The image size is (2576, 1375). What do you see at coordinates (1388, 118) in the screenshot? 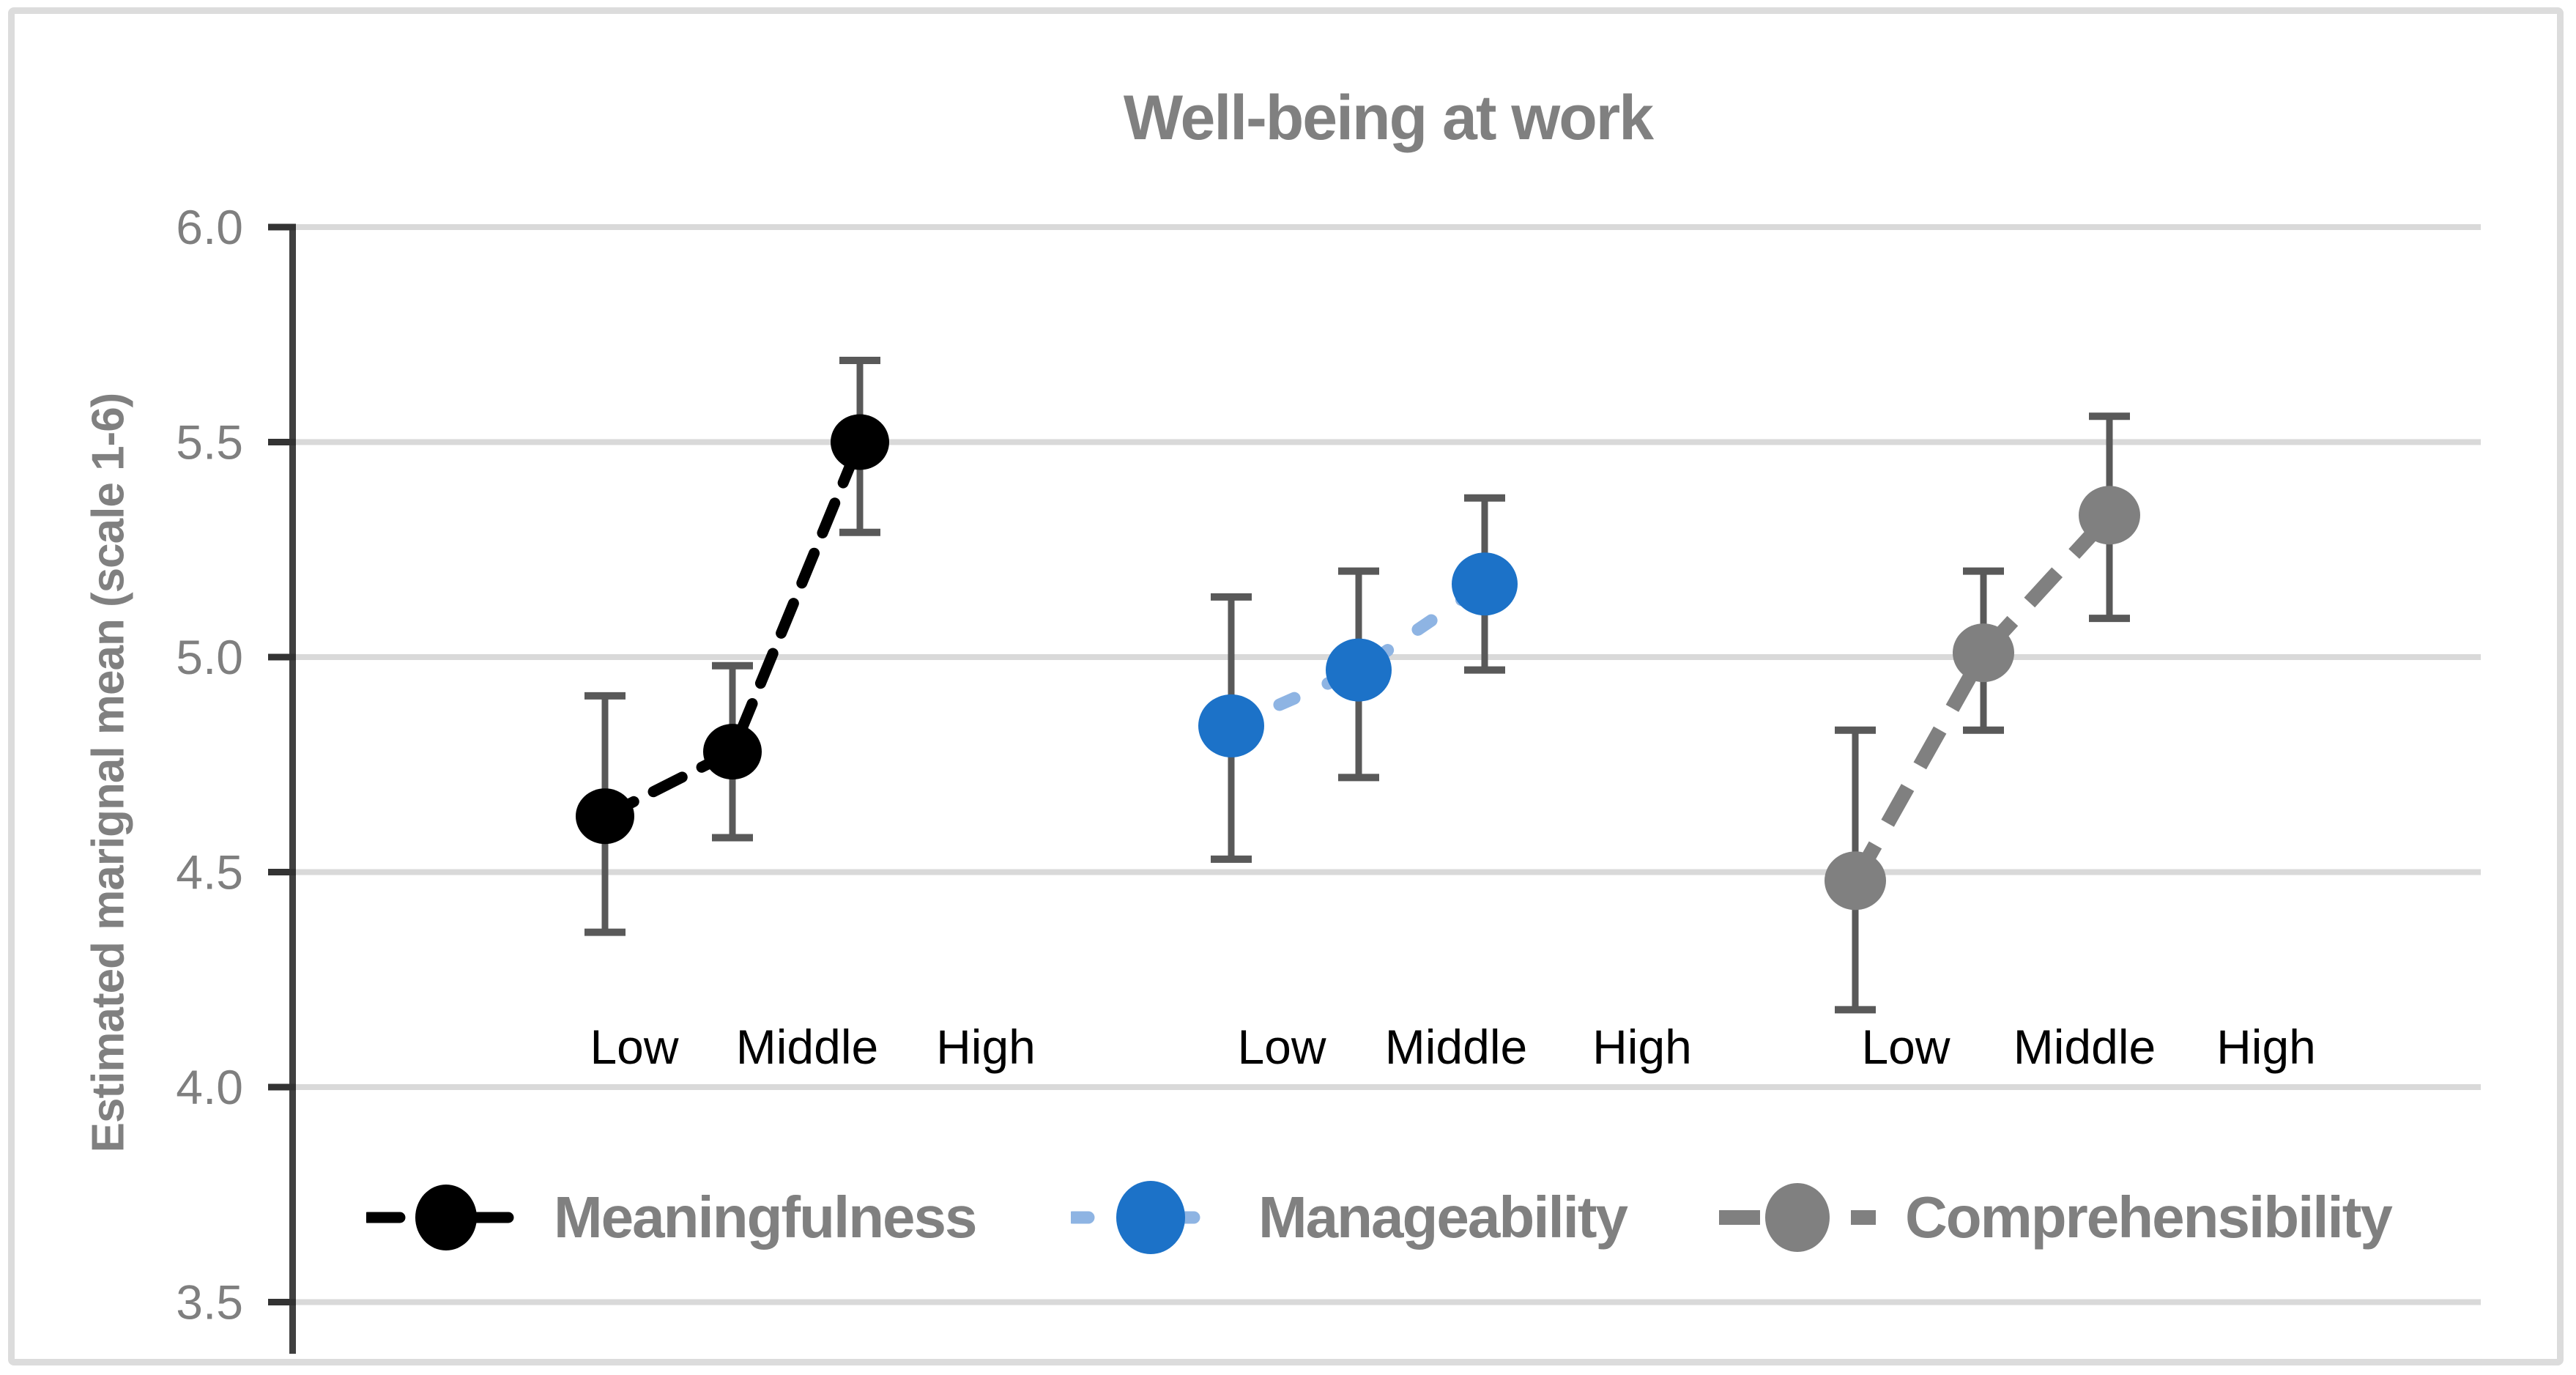
I see `chart-title: Well-being at work` at bounding box center [1388, 118].